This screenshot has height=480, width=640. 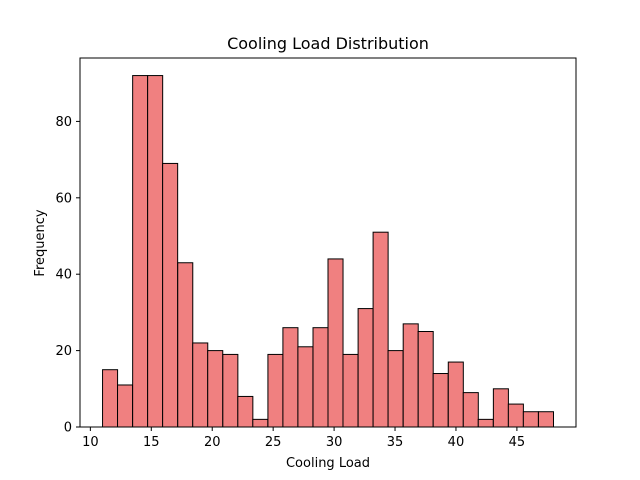 What do you see at coordinates (151, 442) in the screenshot?
I see `x-tick-label-15: 15` at bounding box center [151, 442].